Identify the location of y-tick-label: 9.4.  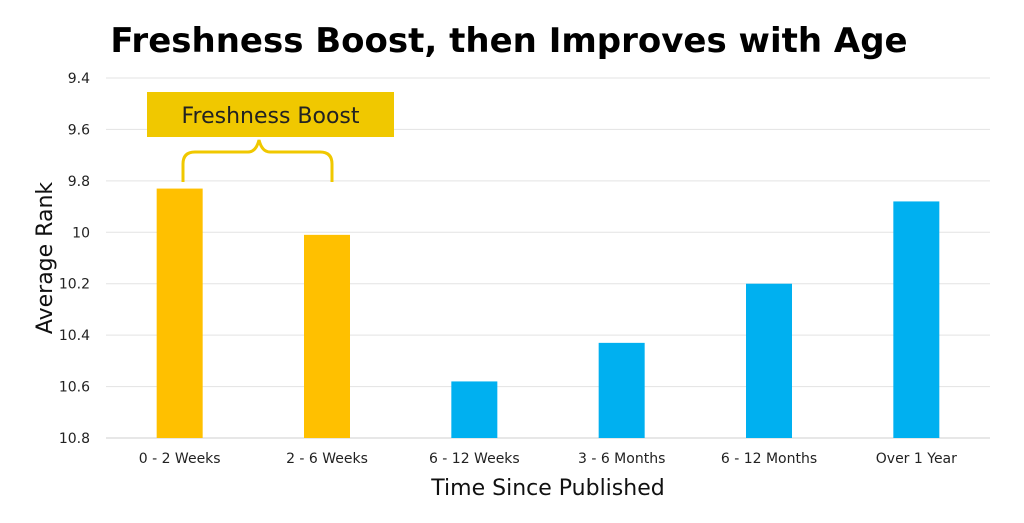
(79, 79).